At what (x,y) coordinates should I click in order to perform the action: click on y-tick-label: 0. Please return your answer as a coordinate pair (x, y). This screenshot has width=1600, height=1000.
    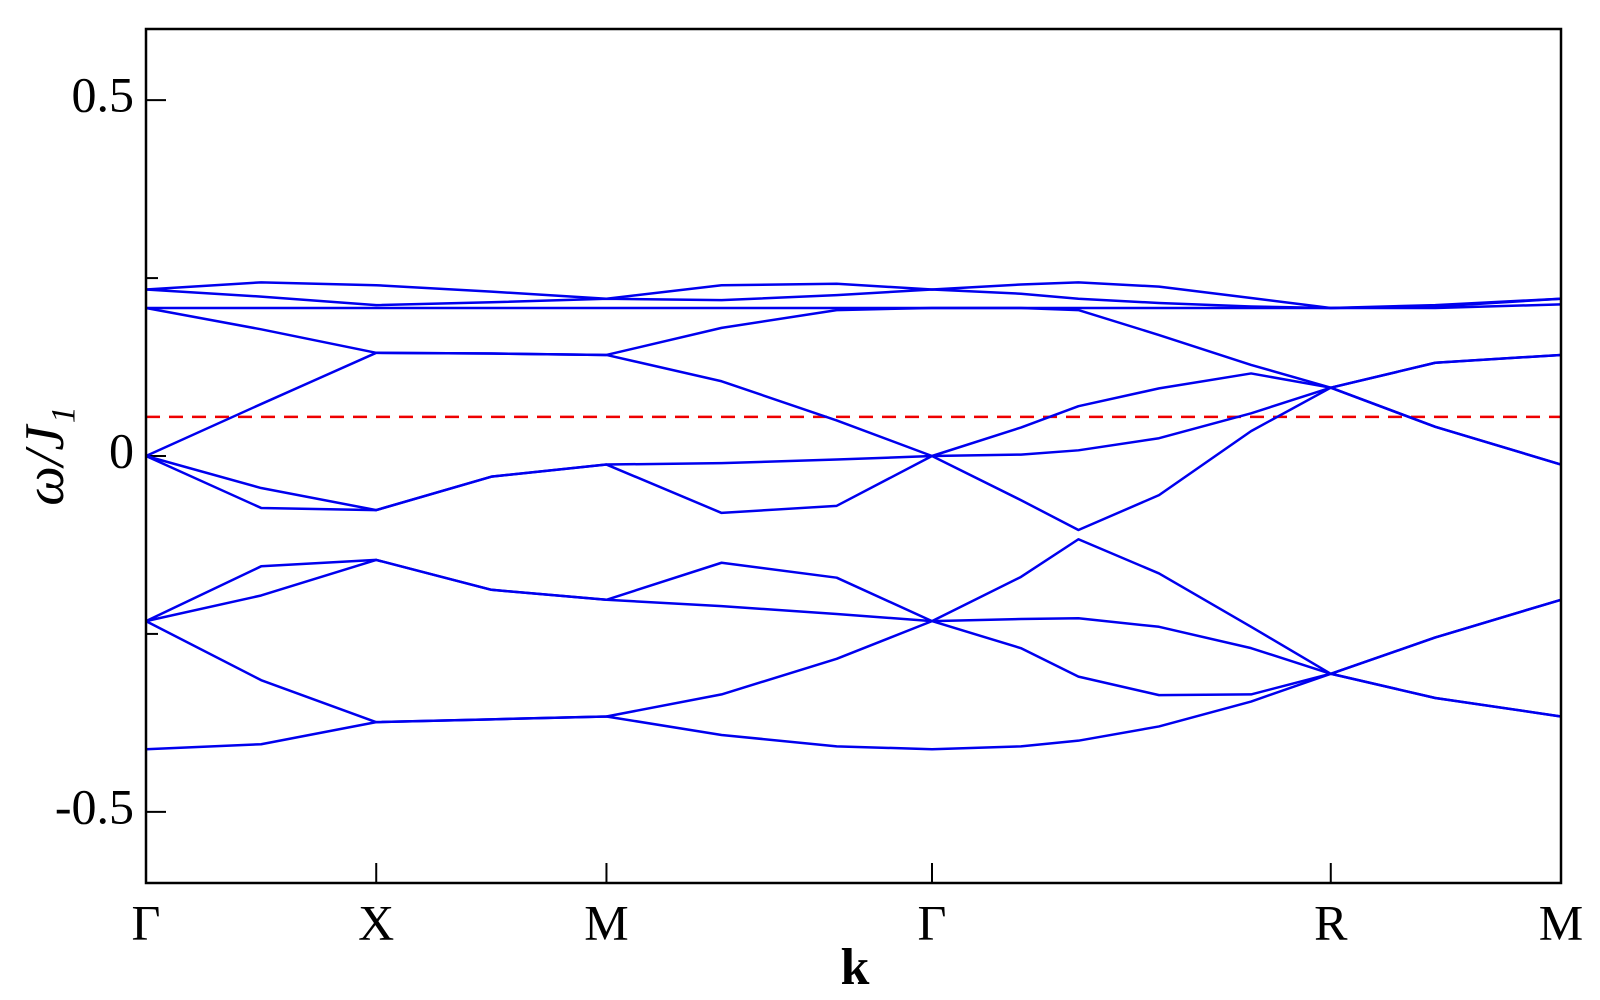
    Looking at the image, I should click on (121, 450).